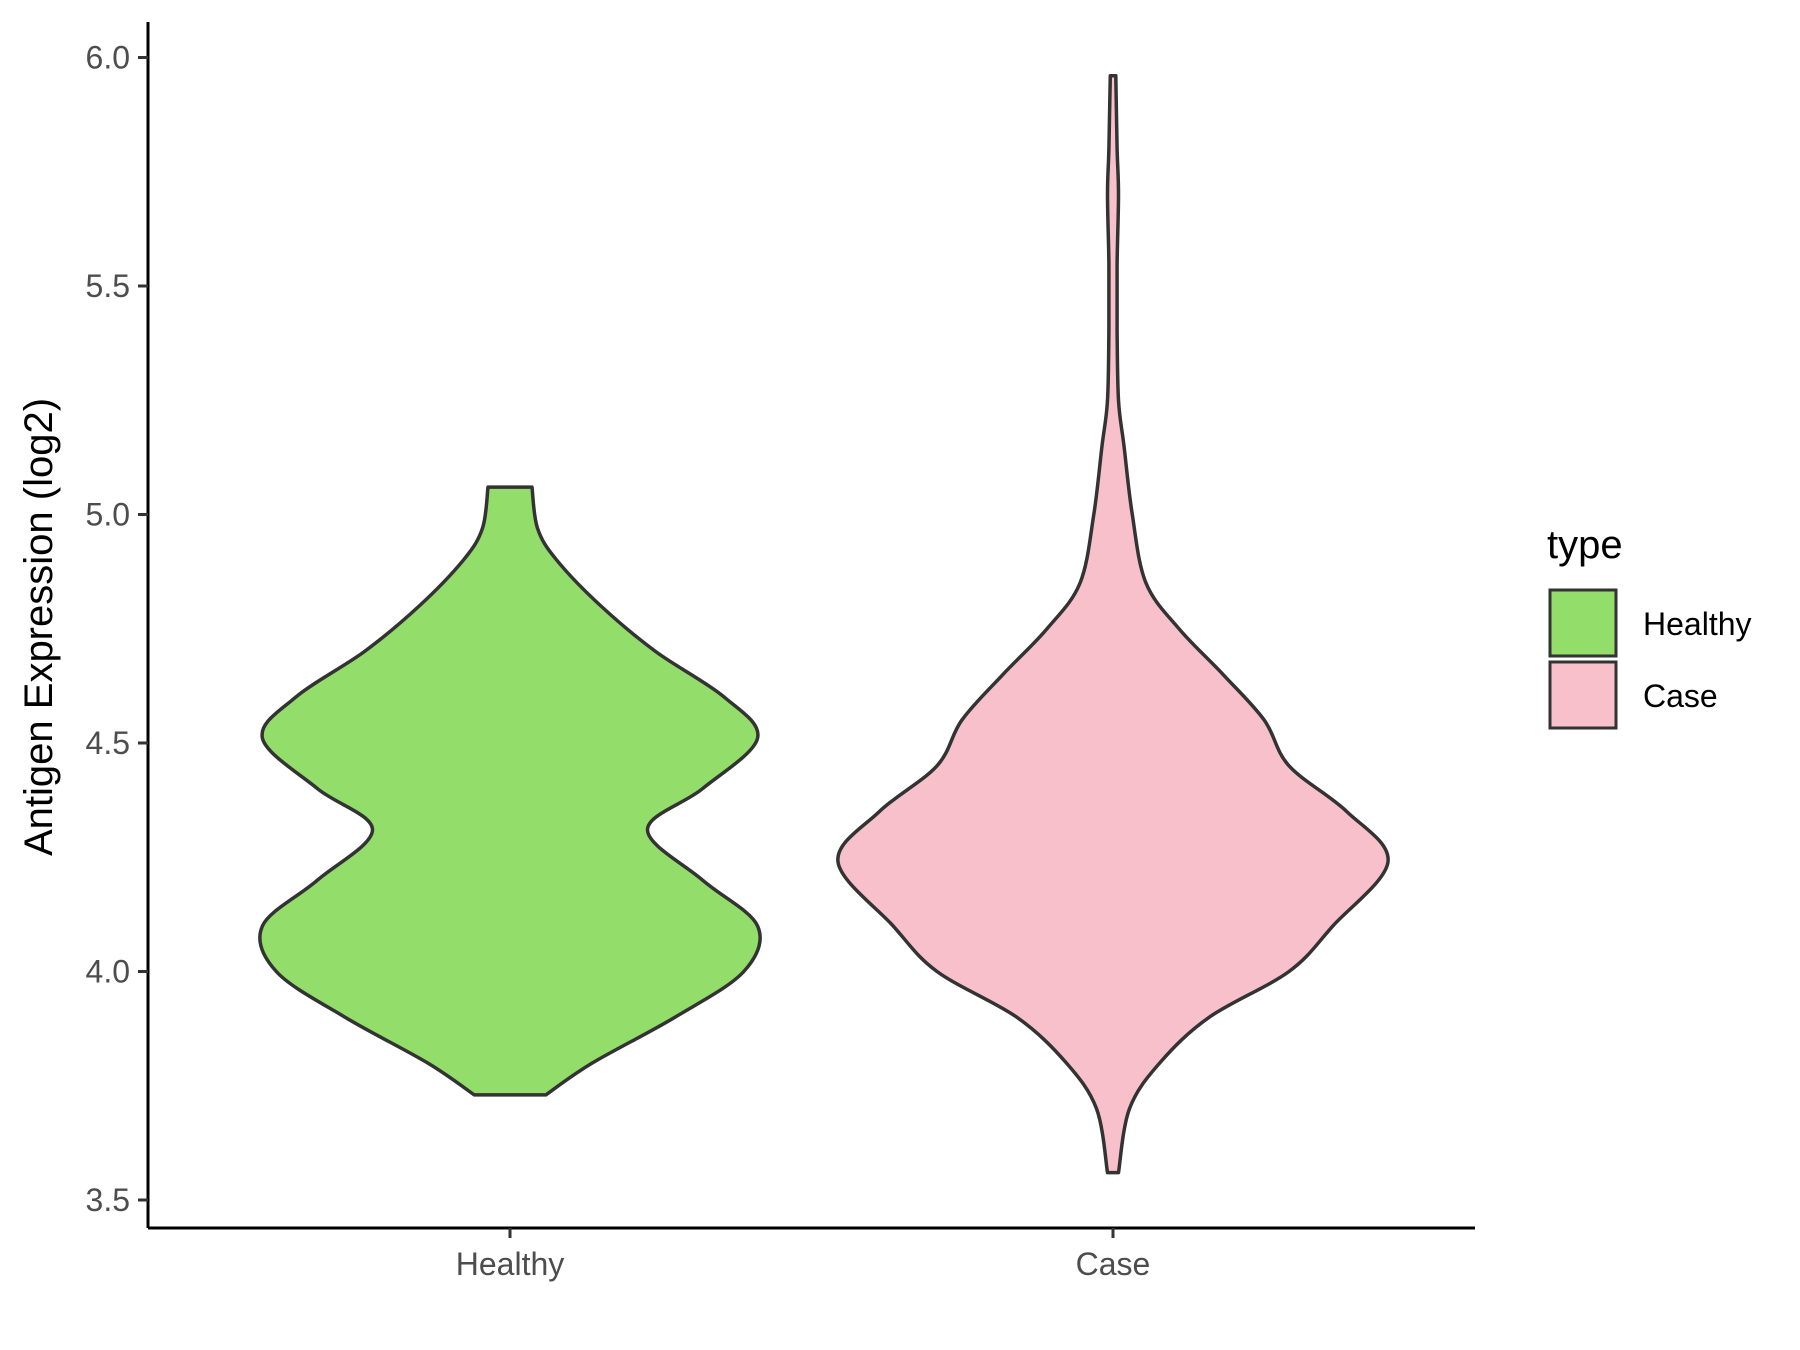  I want to click on y-tick-label: 5.0, so click(108, 515).